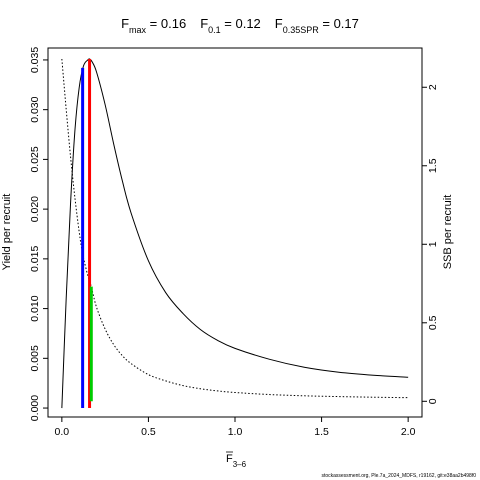  What do you see at coordinates (433, 165) in the screenshot?
I see `y-right-tick-label: 1.5` at bounding box center [433, 165].